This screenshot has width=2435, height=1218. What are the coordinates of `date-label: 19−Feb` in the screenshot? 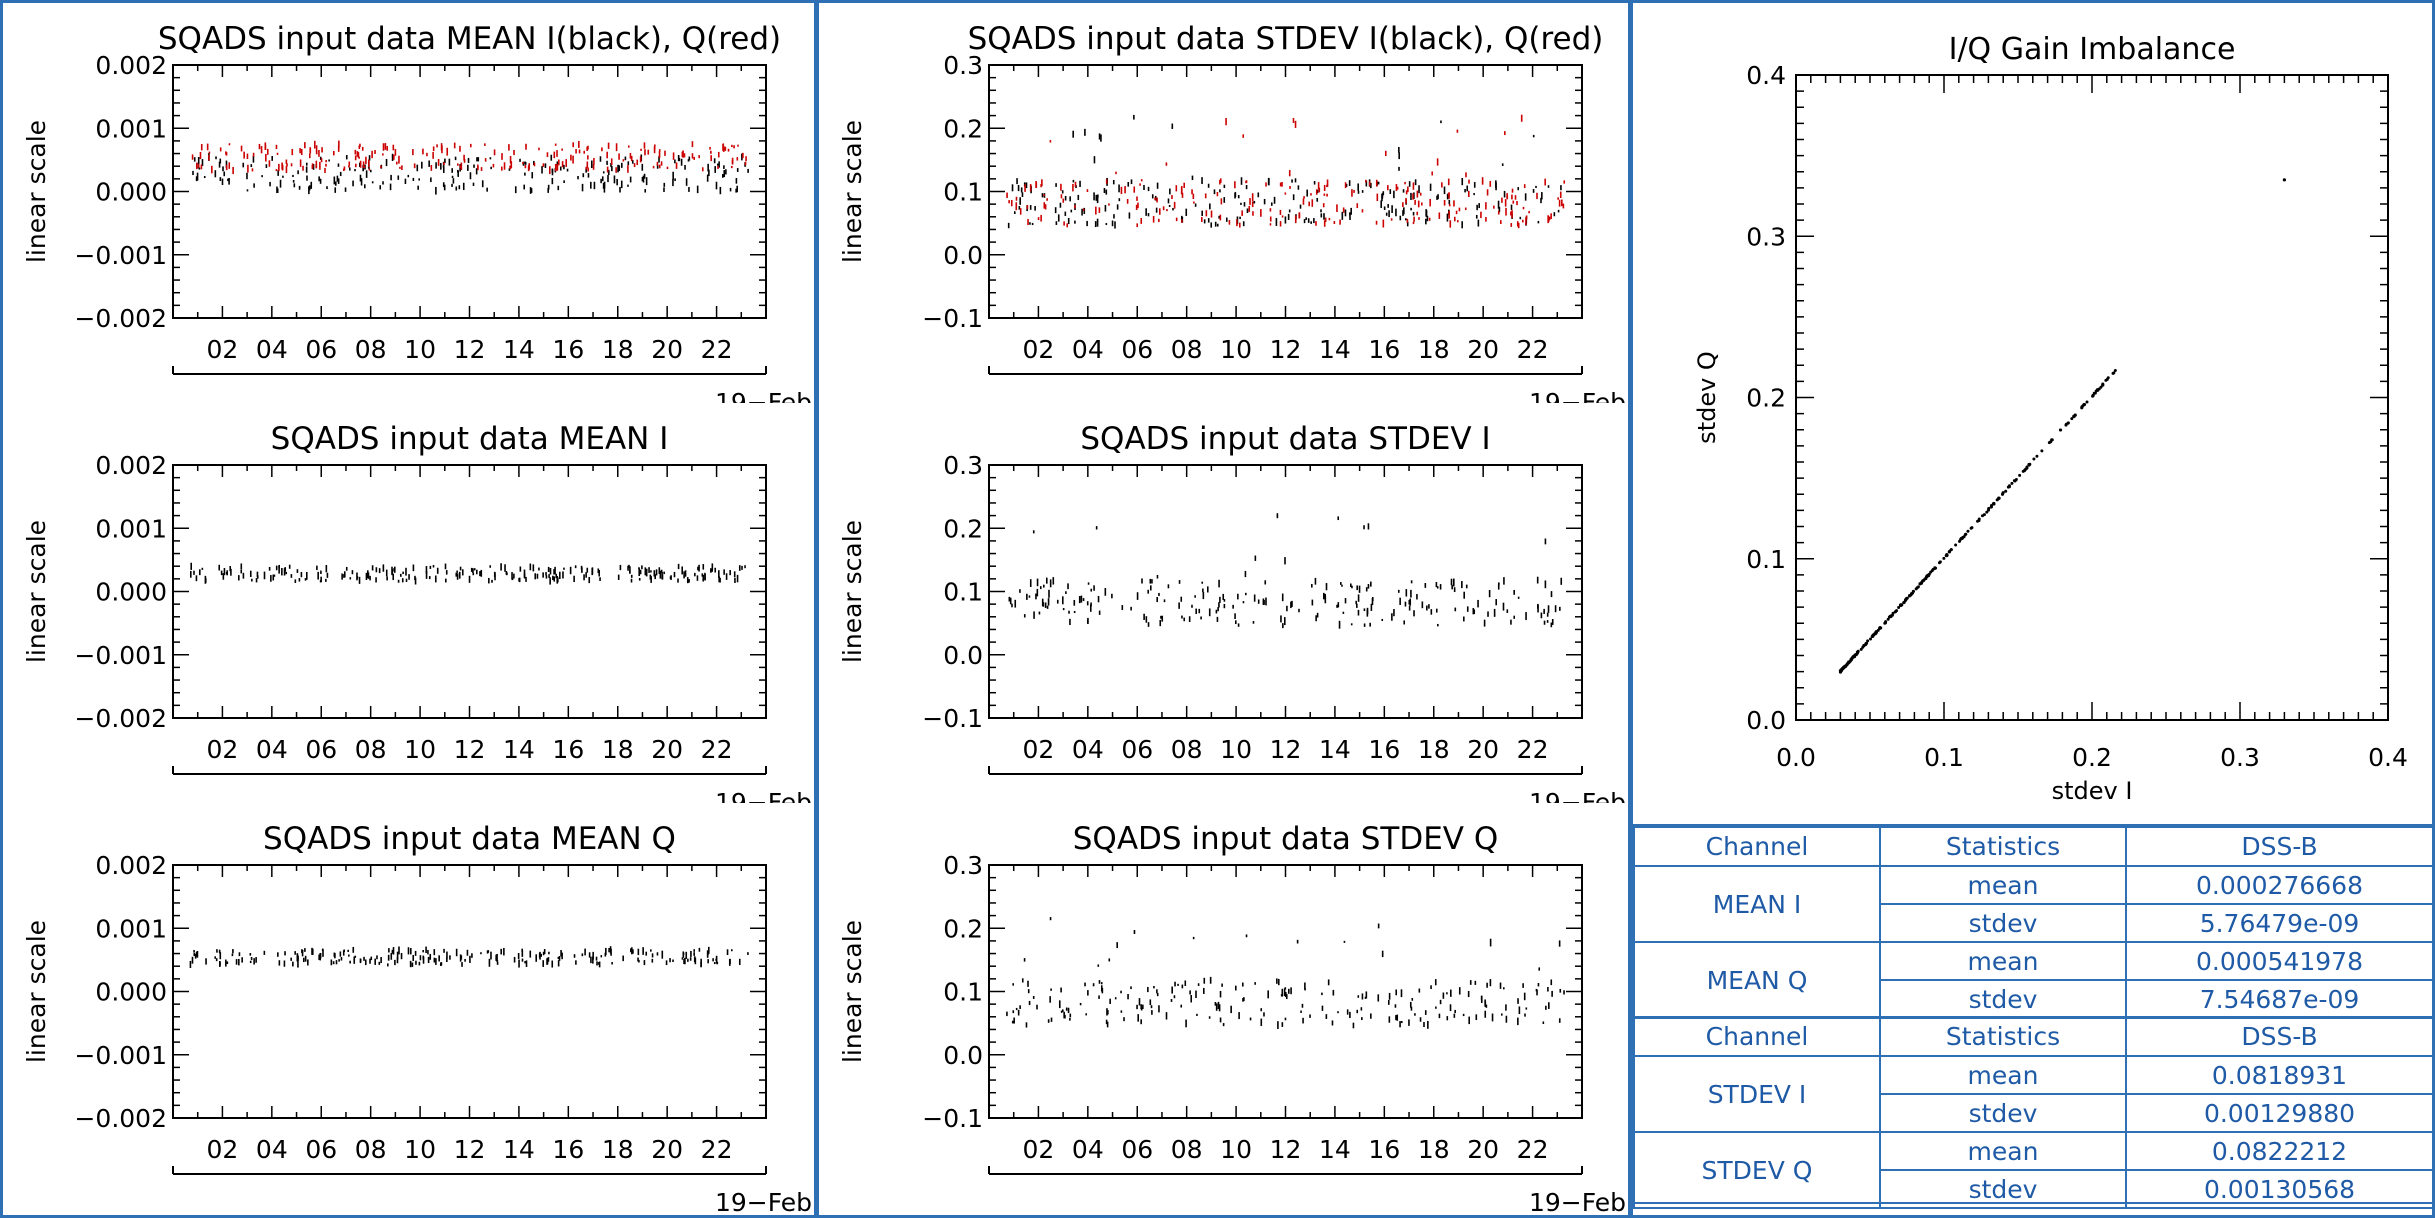 It's located at (763, 795).